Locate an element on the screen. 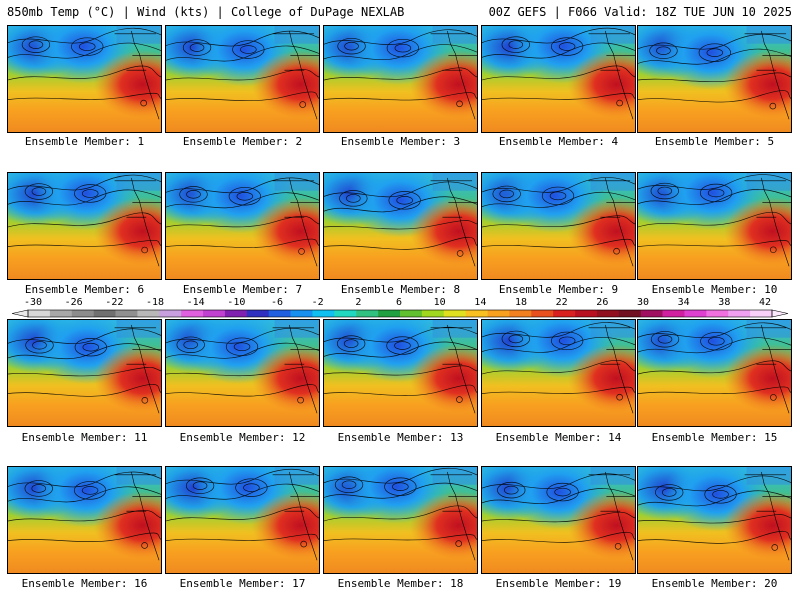 Image resolution: width=800 pixels, height=600 pixels. colorbar-tick-label: 34 is located at coordinates (683, 302).